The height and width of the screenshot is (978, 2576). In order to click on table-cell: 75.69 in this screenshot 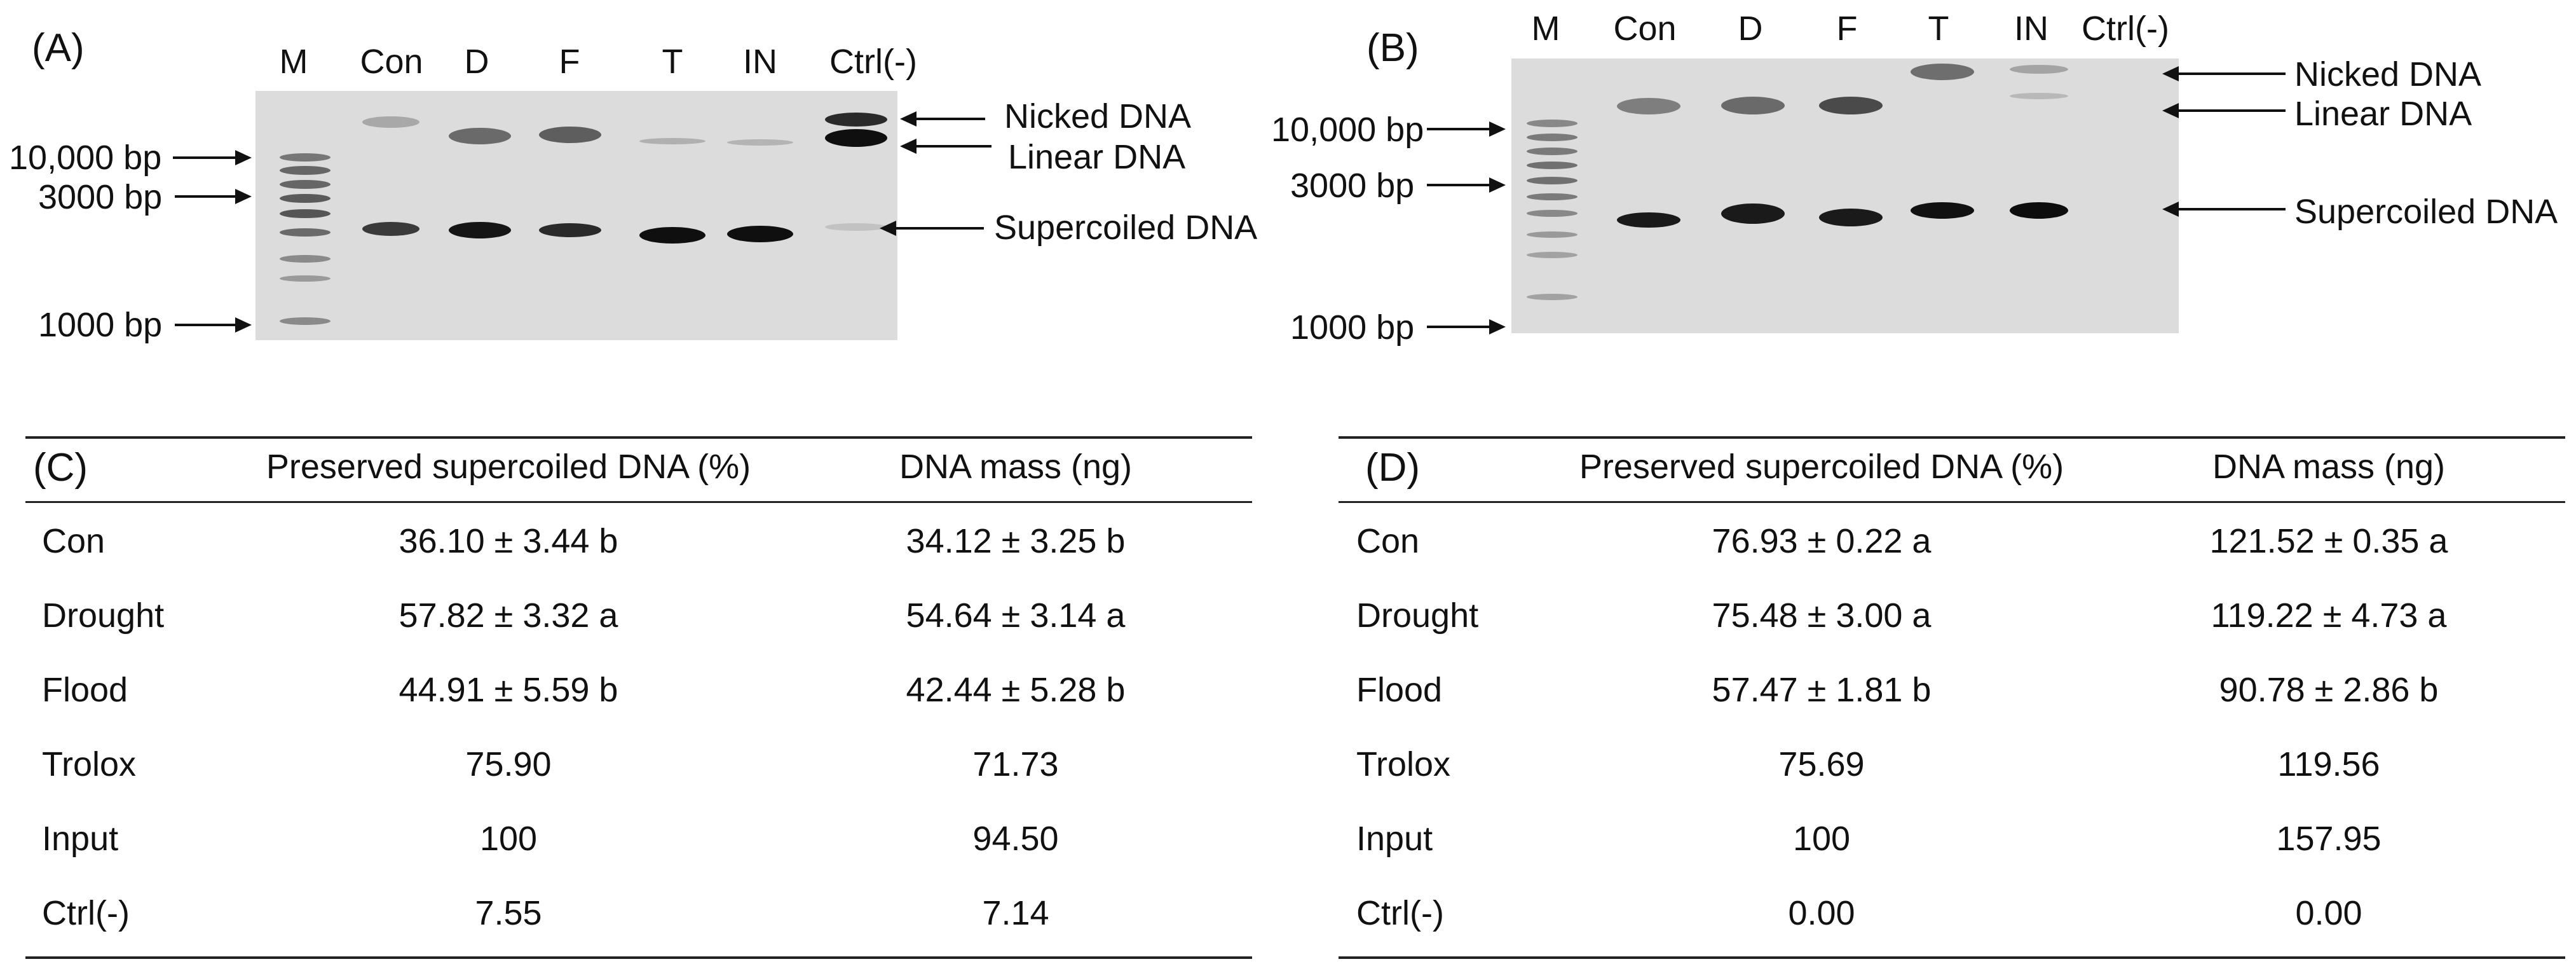, I will do `click(1821, 764)`.